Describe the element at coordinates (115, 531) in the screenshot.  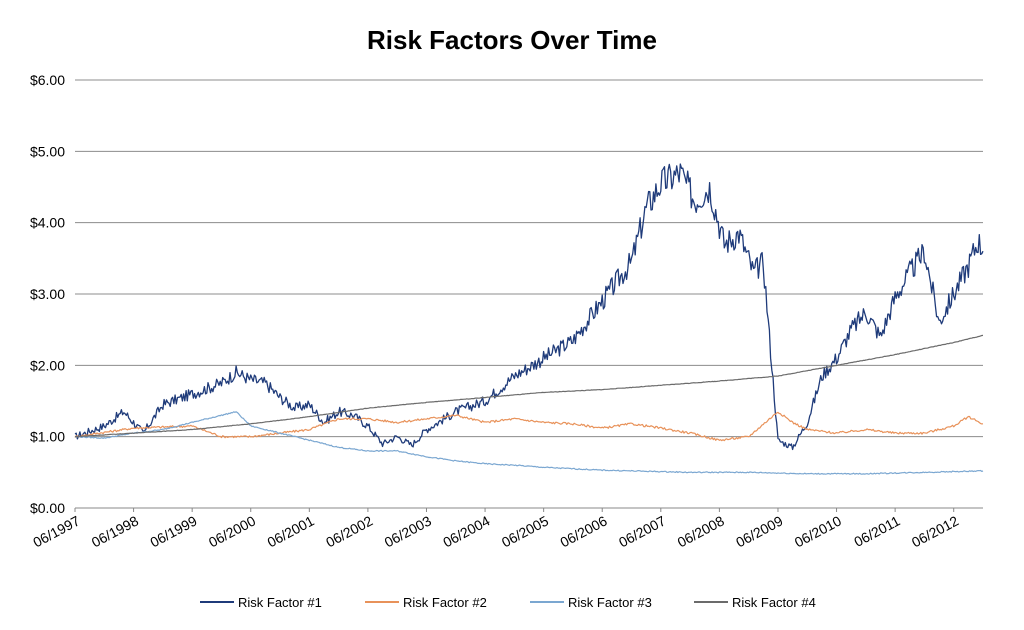
I see `x-tick-label: 06/1998` at that location.